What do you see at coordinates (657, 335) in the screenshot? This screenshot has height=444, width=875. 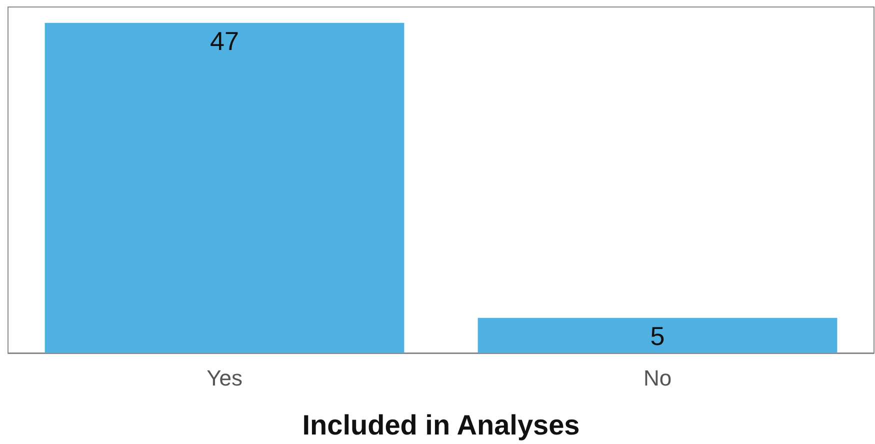 I see `data-label: 5` at bounding box center [657, 335].